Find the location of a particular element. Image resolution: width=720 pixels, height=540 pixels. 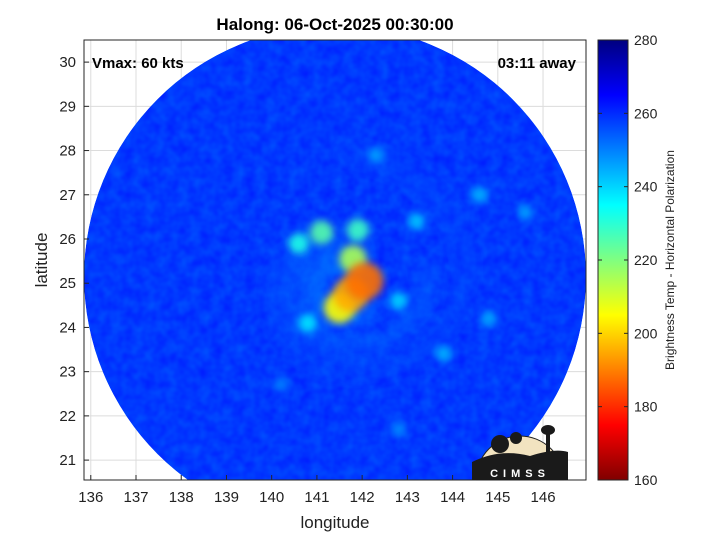

colorbar-tick-label: 200 is located at coordinates (646, 333).